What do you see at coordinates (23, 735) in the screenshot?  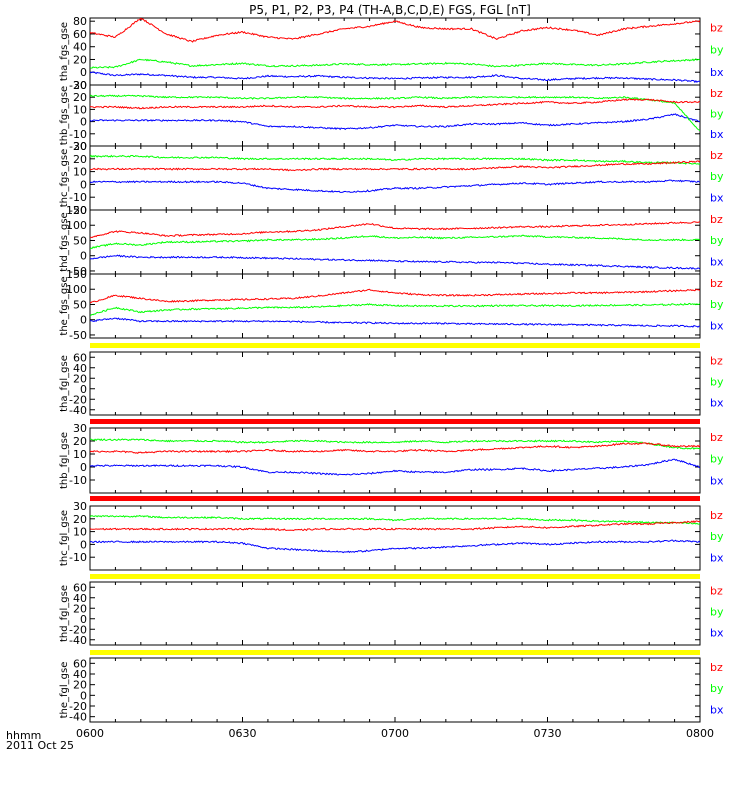 I see `footer-label-hhmm: hhmm` at bounding box center [23, 735].